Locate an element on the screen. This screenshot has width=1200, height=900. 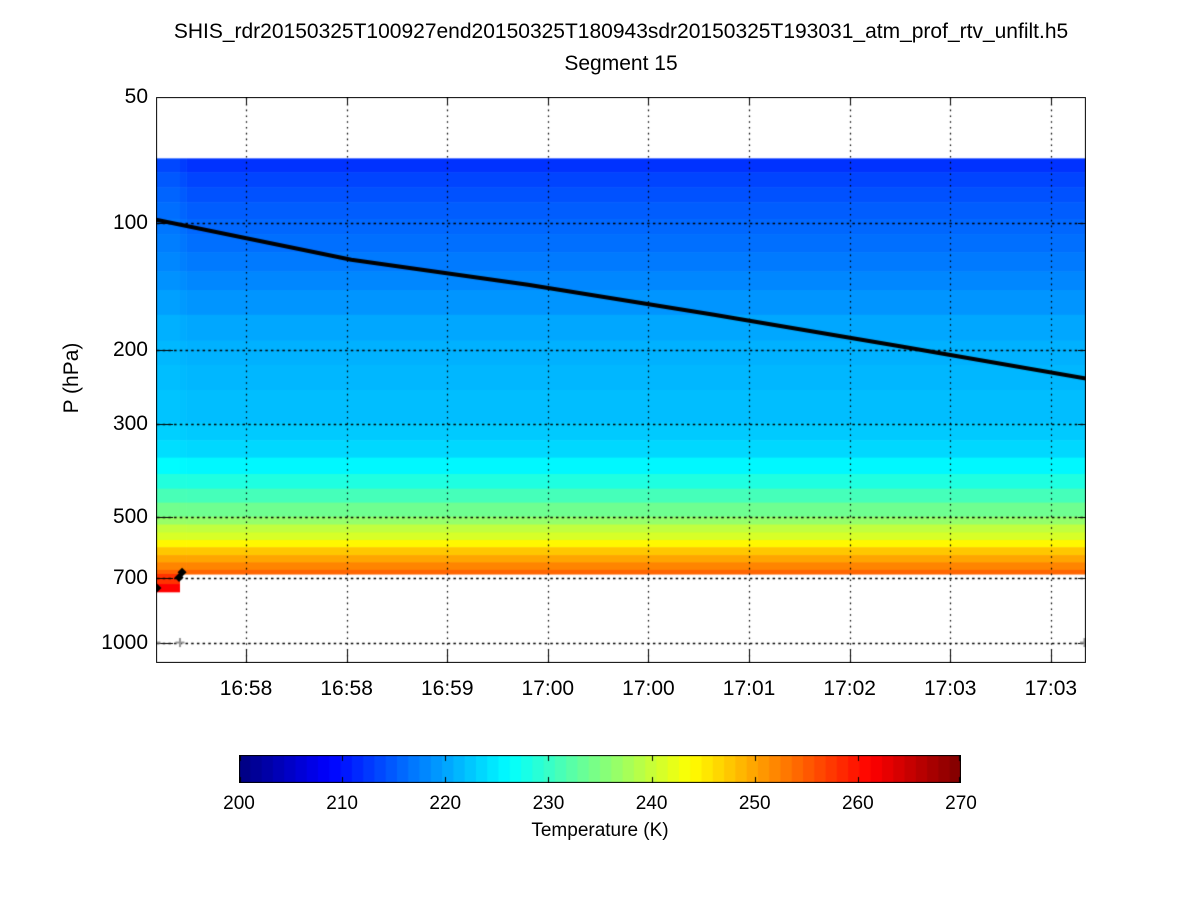
y-tick-label: 100 is located at coordinates (130, 223).